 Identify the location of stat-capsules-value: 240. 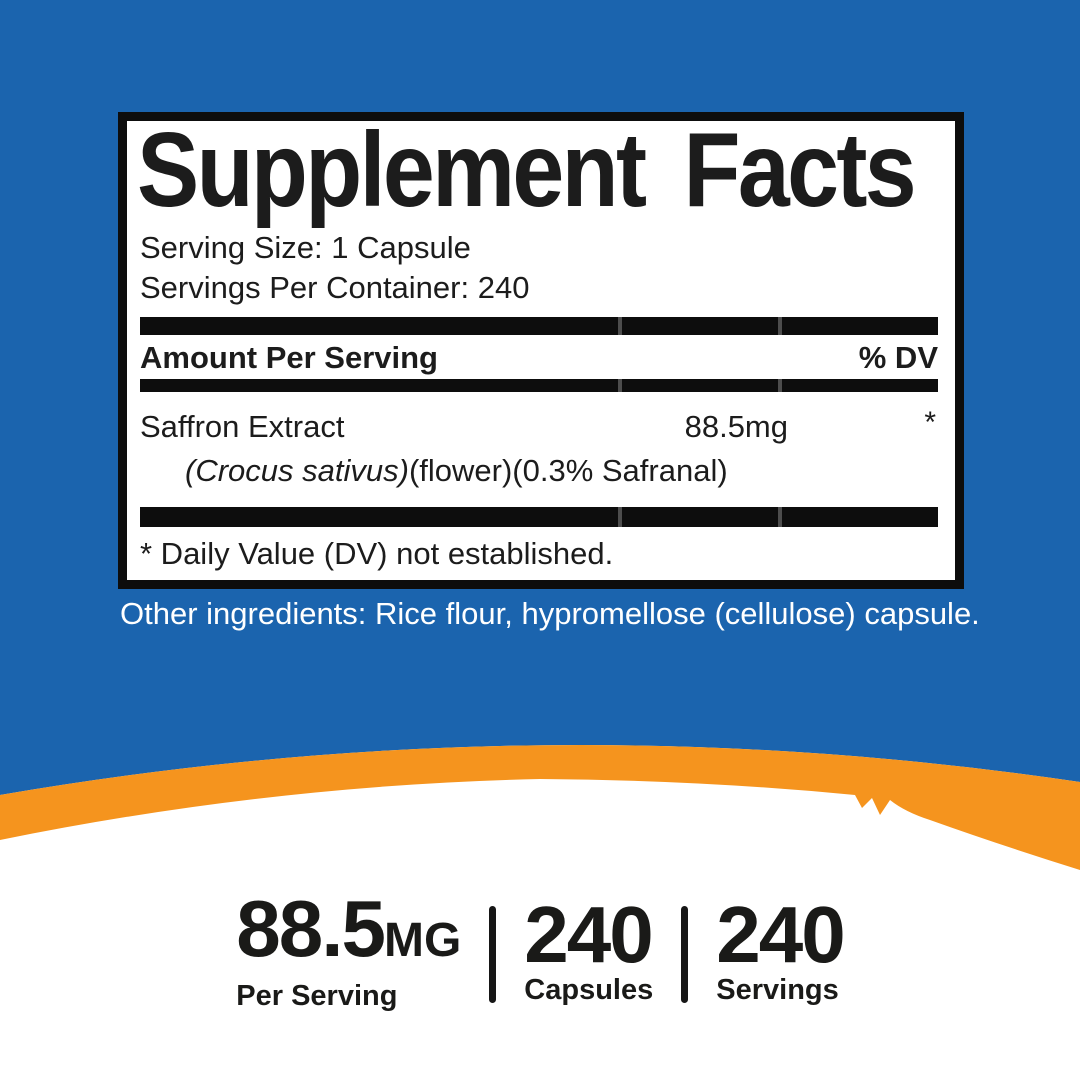
(588, 934).